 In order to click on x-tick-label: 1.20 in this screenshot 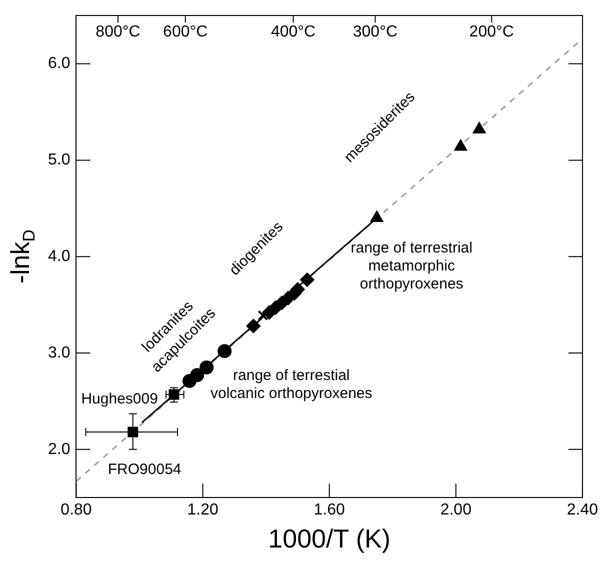, I will do `click(202, 510)`.